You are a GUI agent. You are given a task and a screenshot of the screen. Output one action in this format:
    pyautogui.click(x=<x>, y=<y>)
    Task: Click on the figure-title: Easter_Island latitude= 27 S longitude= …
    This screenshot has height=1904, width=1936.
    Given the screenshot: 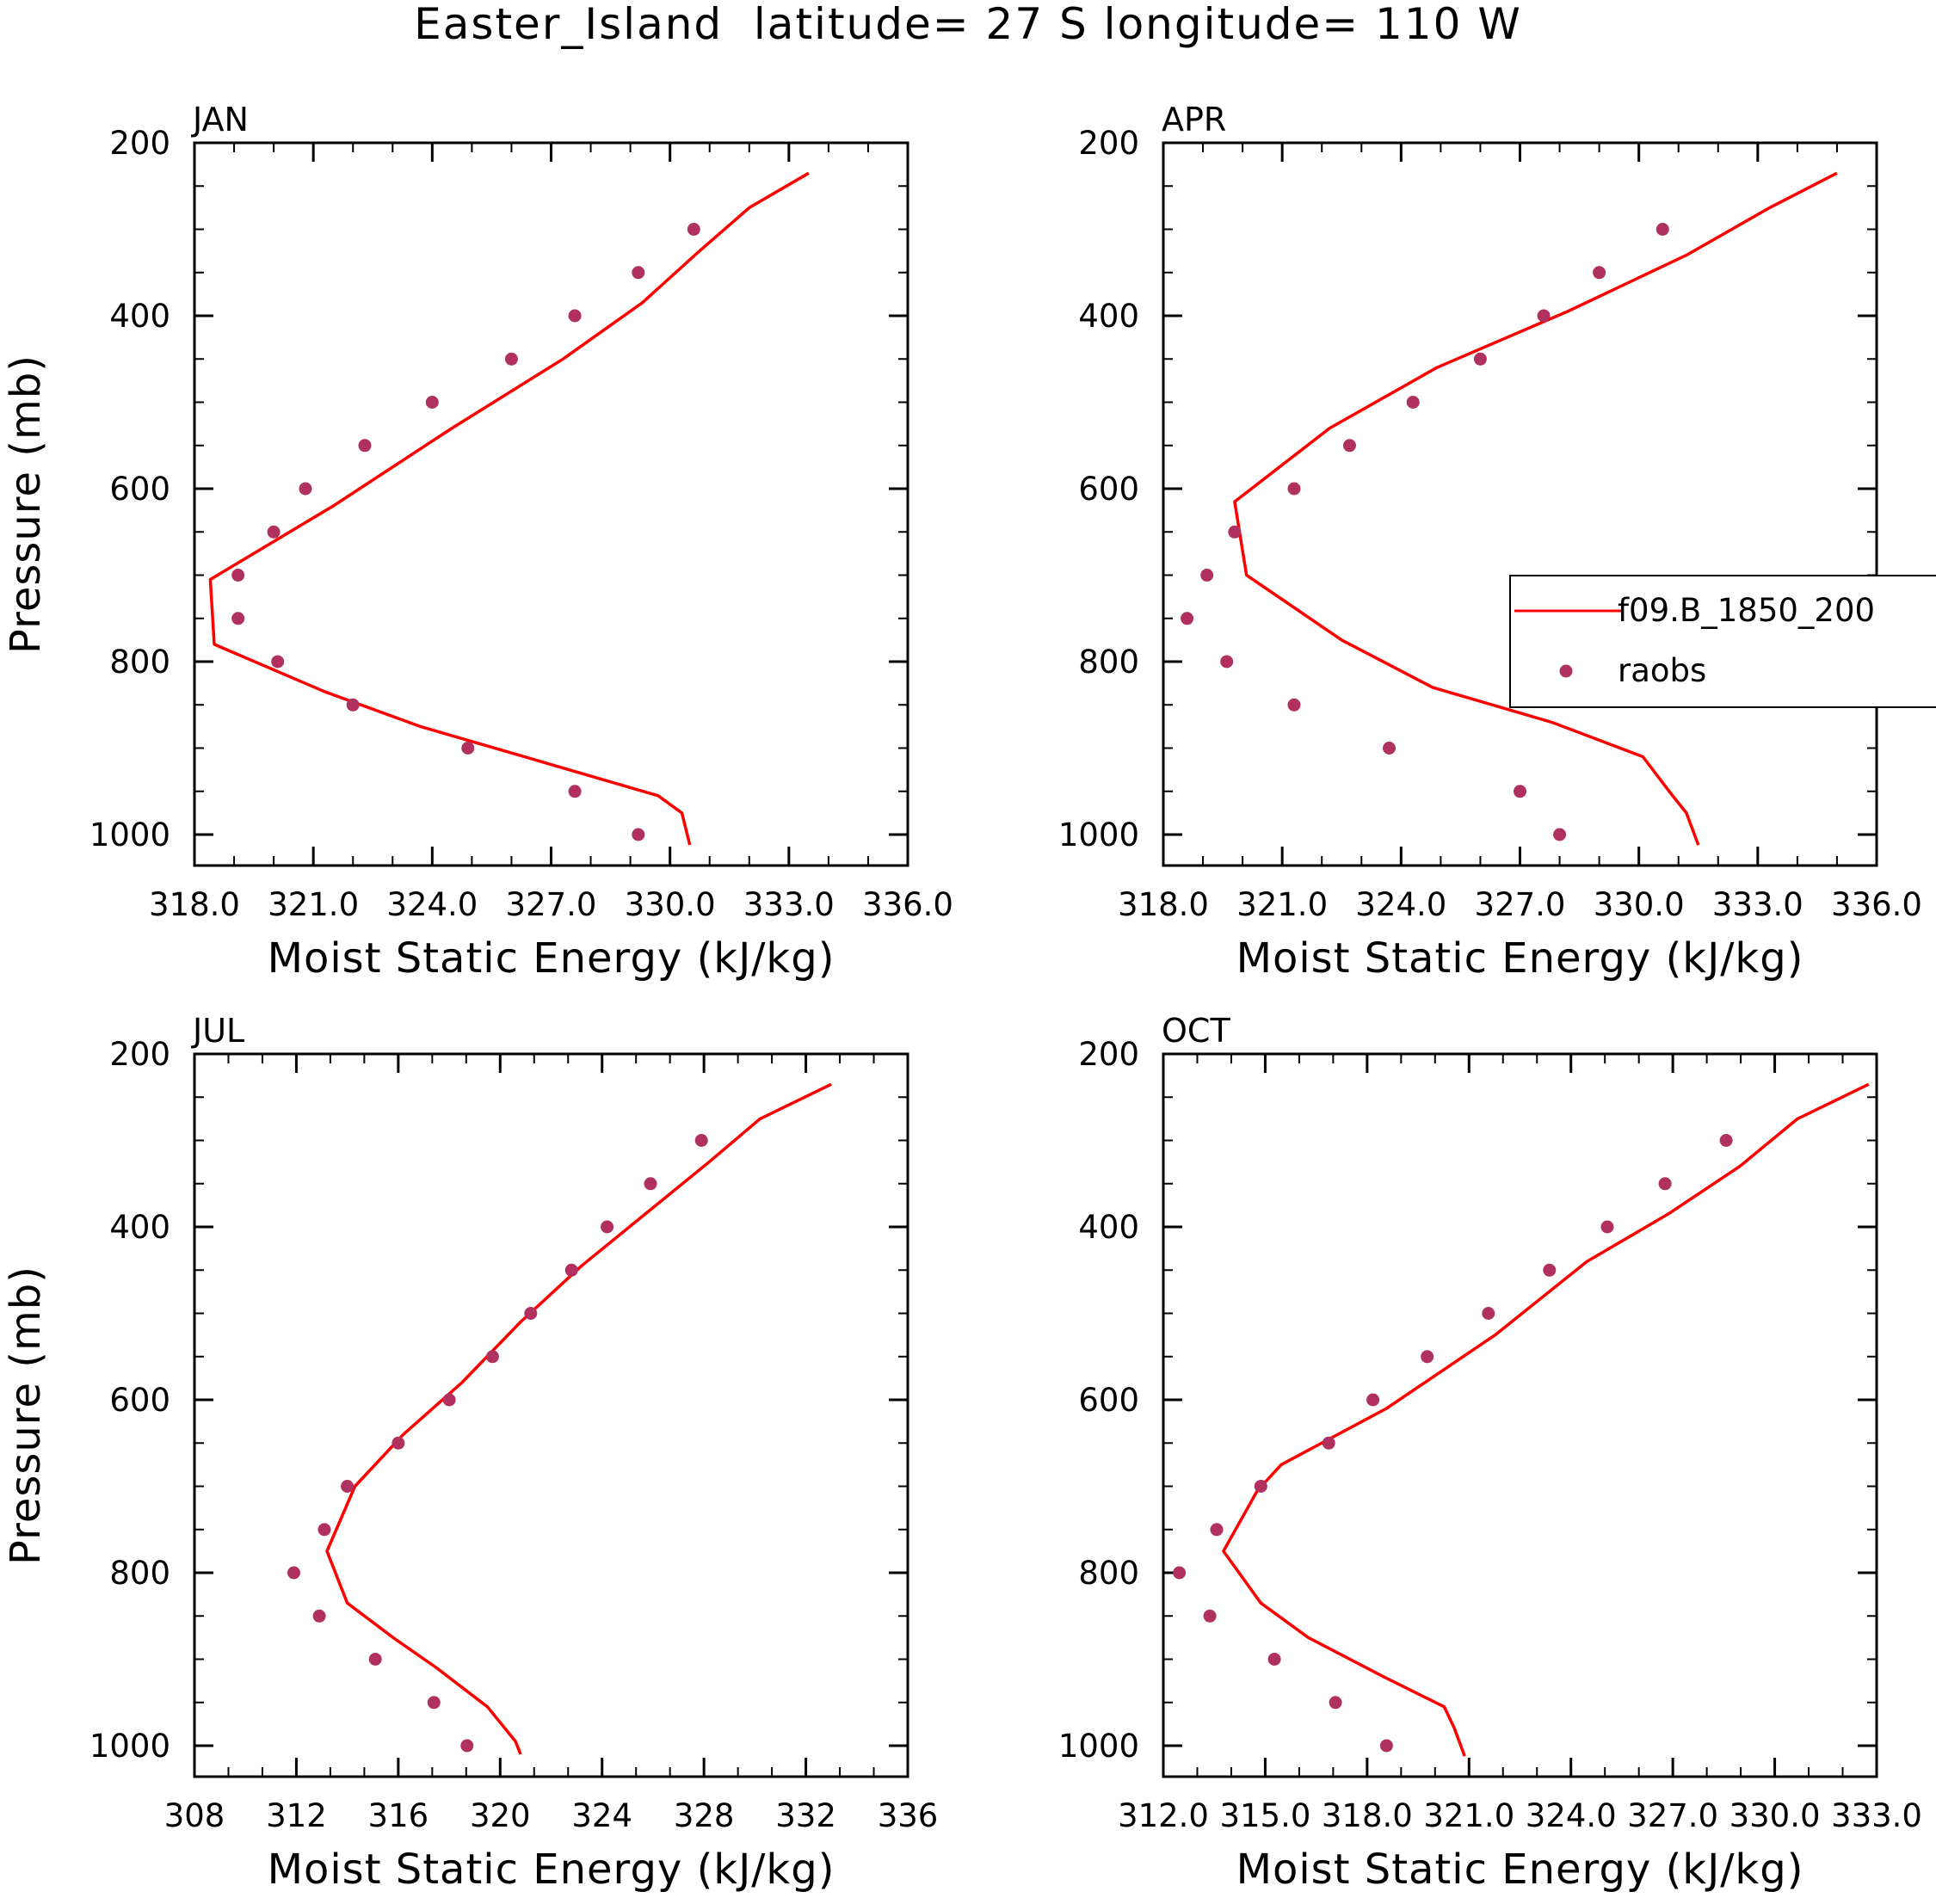 What is the action you would take?
    pyautogui.click(x=968, y=24)
    